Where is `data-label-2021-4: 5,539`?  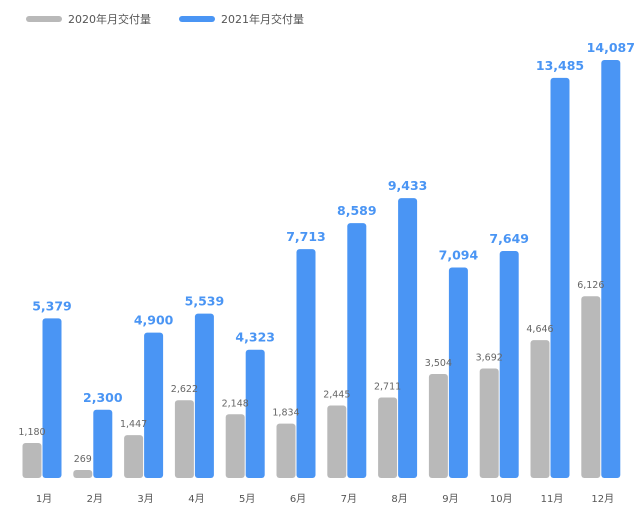
data-label-2021-4: 5,539 is located at coordinates (205, 301).